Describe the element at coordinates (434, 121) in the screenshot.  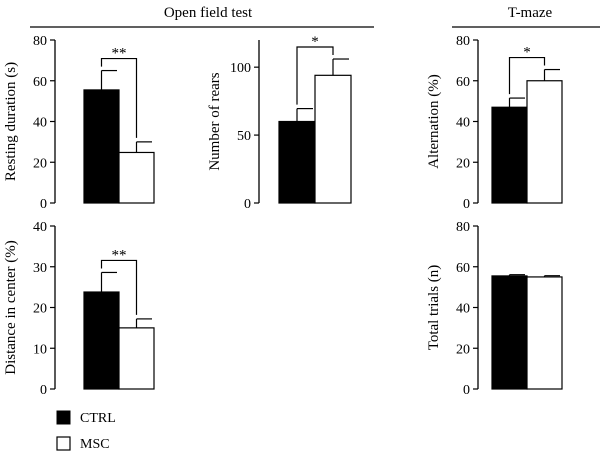
I see `alternation-ylabel: Alternation (%)` at that location.